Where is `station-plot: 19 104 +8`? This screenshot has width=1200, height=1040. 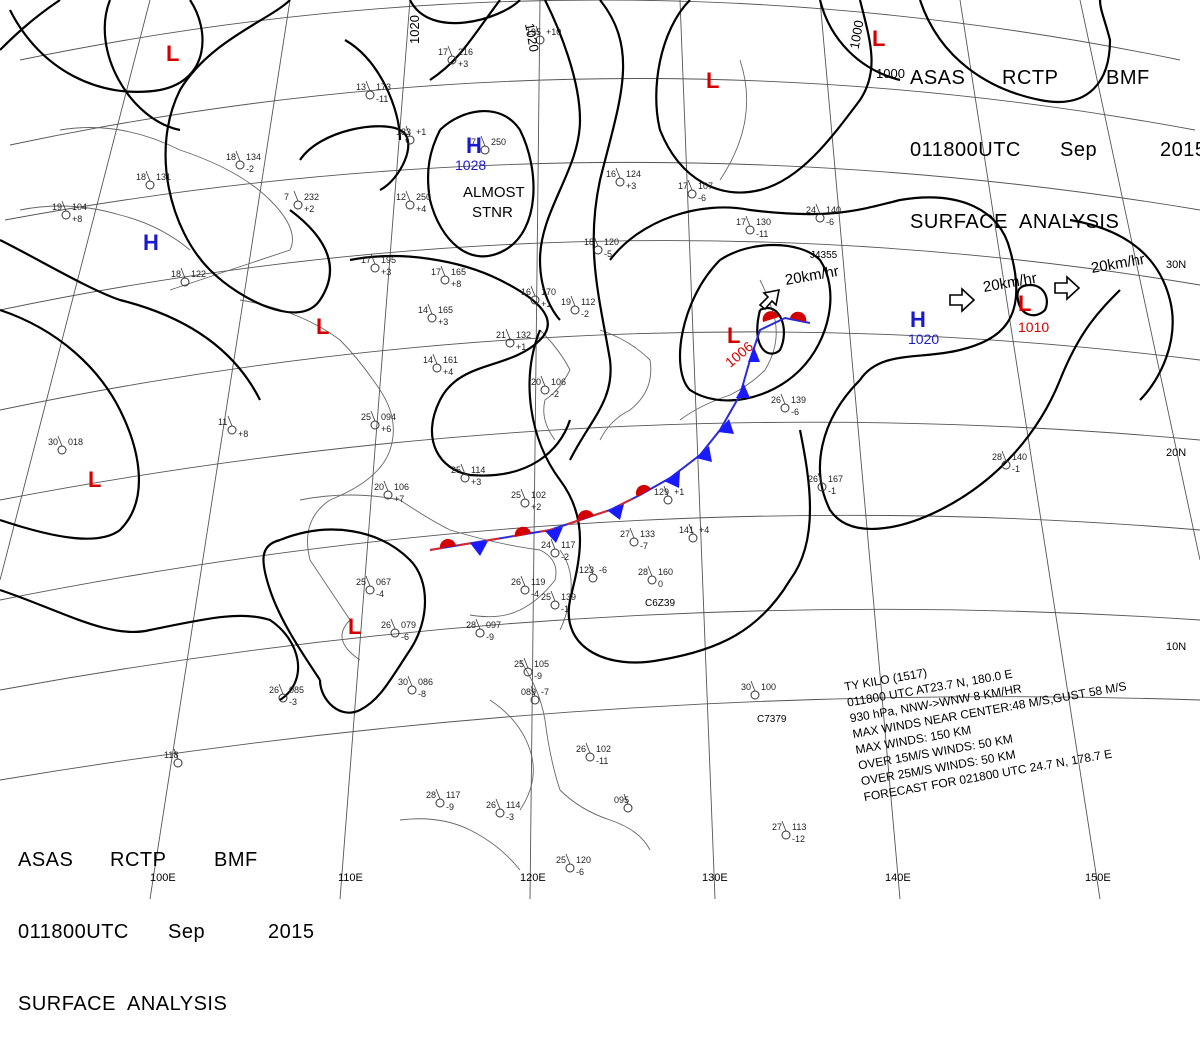 station-plot: 19 104 +8 is located at coordinates (69, 212).